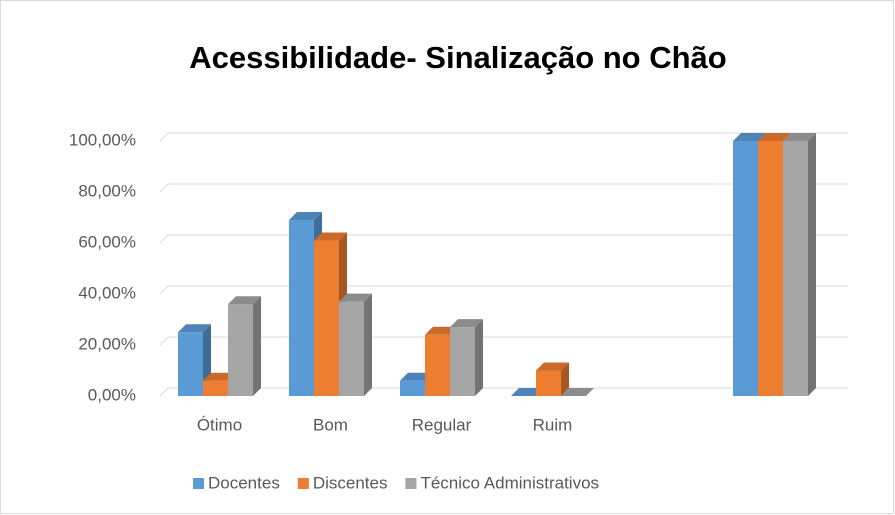 This screenshot has width=895, height=515. What do you see at coordinates (442, 424) in the screenshot?
I see `x-tick-label: Regular` at bounding box center [442, 424].